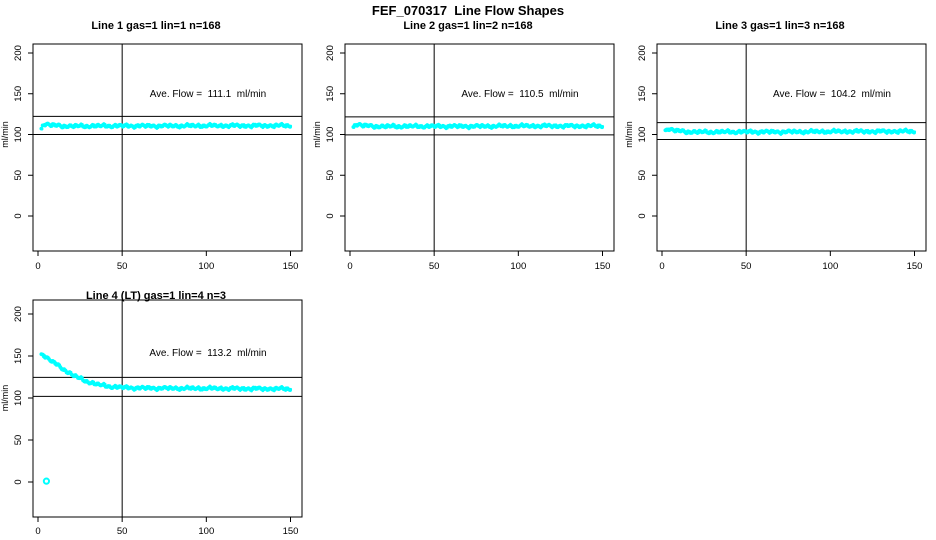  I want to click on ave-flow-annotation-line4: Ave. Flow = 113.2 ml/min, so click(208, 353).